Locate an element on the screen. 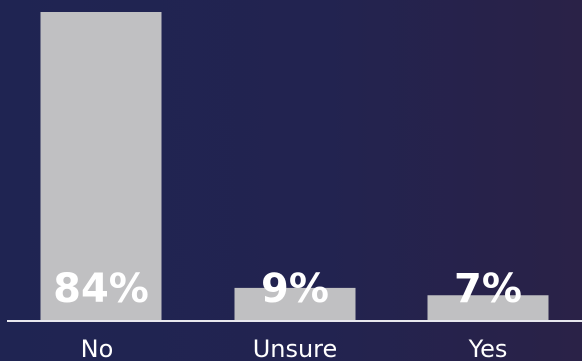  category-label-yes: Yes is located at coordinates (488, 348).